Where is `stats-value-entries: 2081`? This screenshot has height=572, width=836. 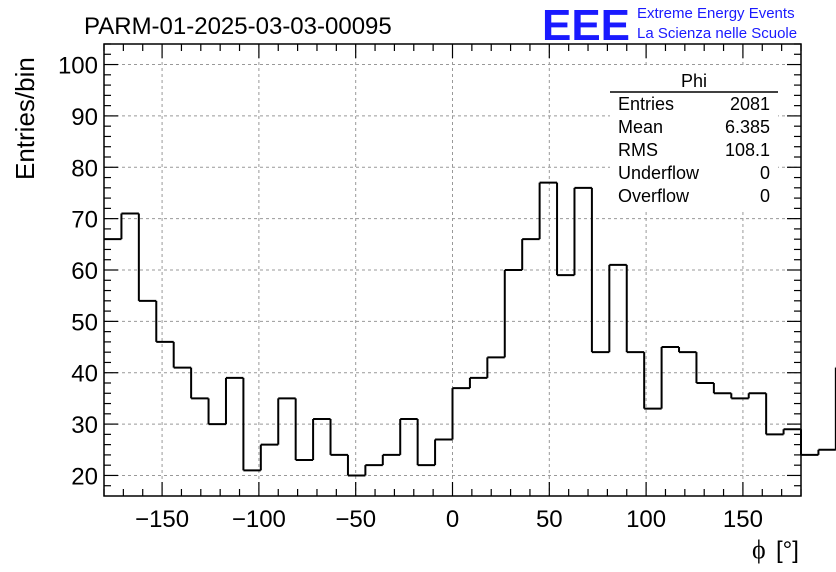 stats-value-entries: 2081 is located at coordinates (750, 104).